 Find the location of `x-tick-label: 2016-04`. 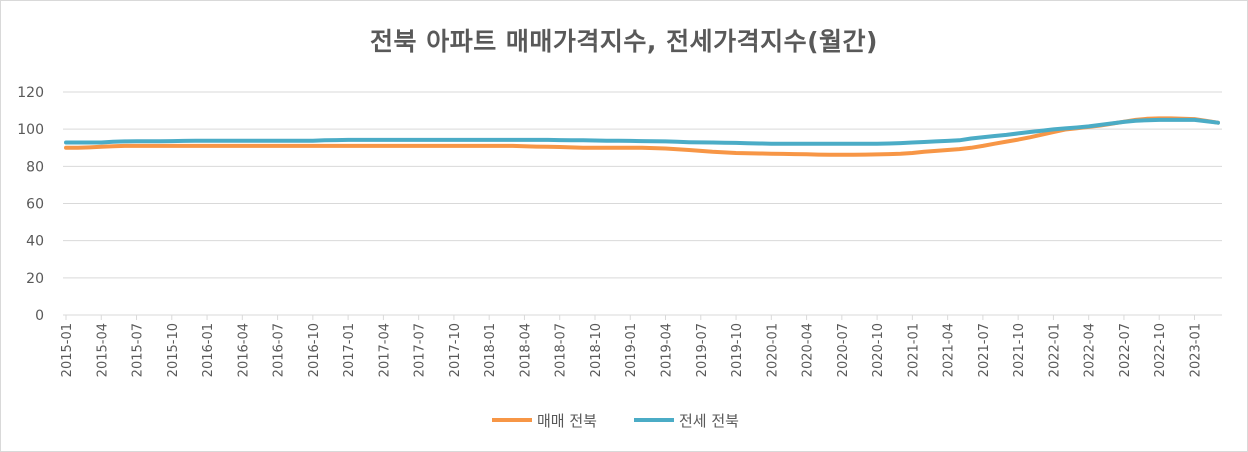

x-tick-label: 2016-04 is located at coordinates (243, 350).